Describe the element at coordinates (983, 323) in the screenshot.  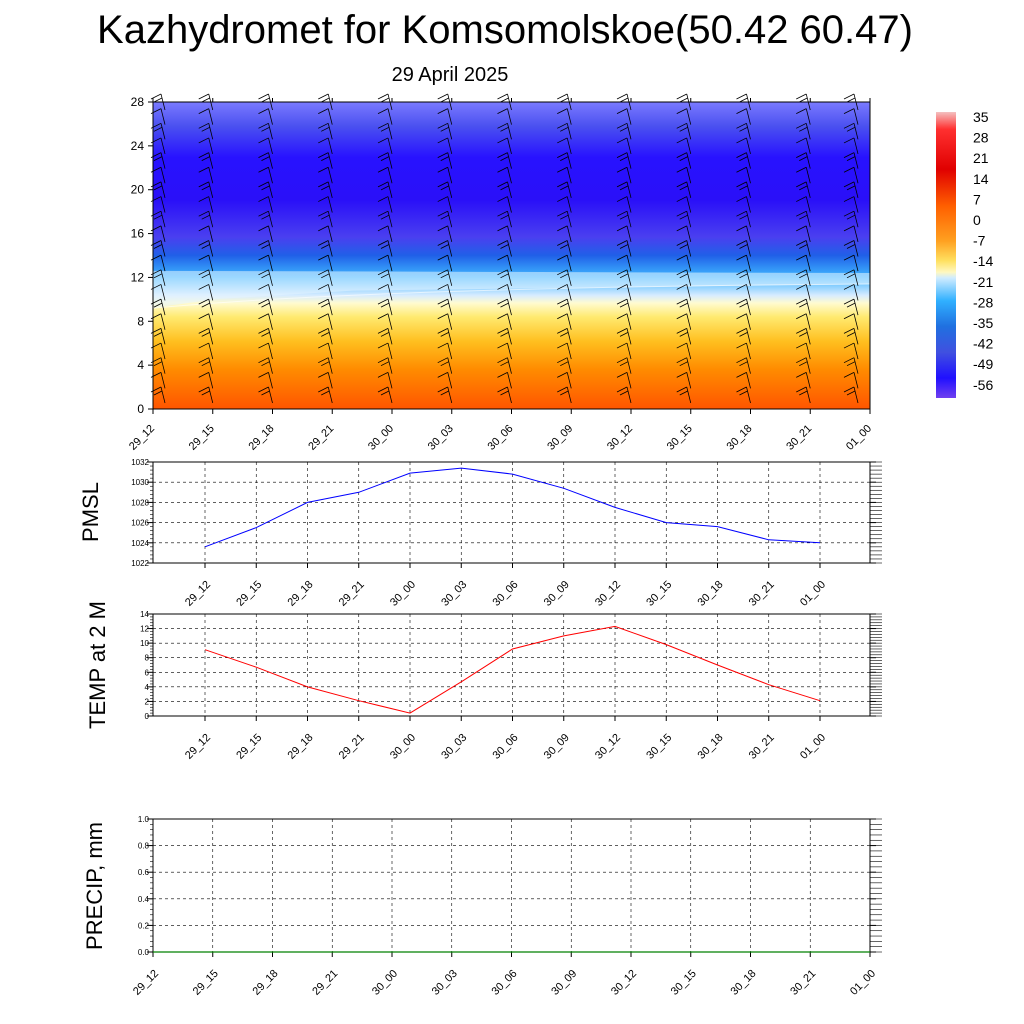
I see `colorbar-label: -35` at that location.